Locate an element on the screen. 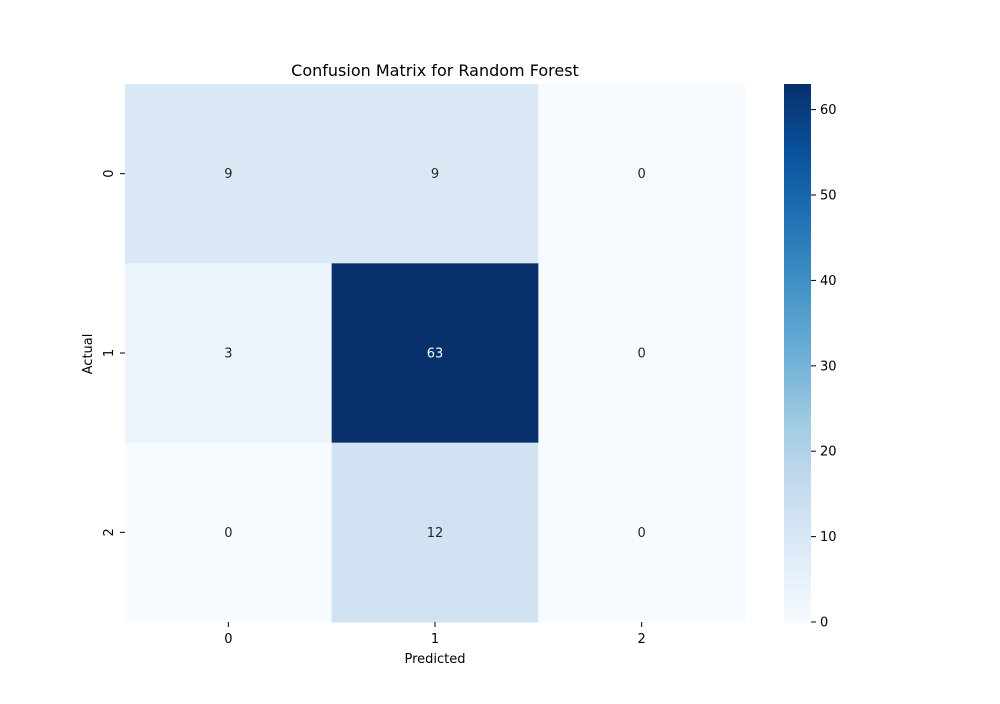 The height and width of the screenshot is (704, 1000). colorbar: 0 10 20 30 40 50 60 is located at coordinates (810, 357).